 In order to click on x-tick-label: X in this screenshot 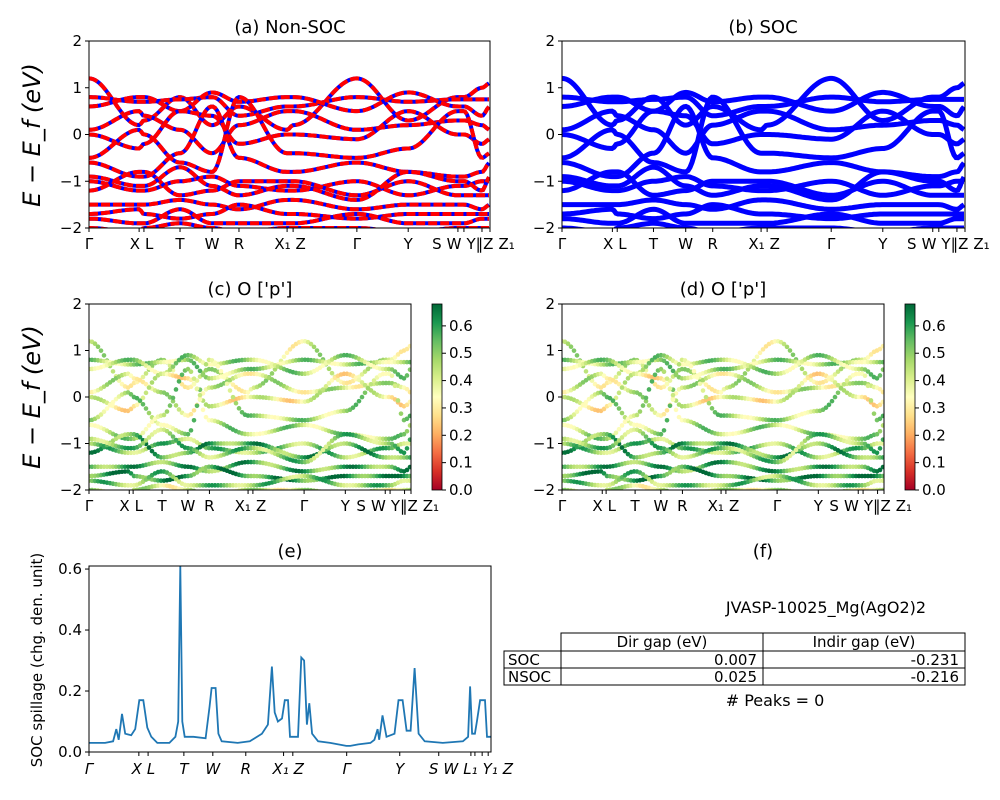, I will do `click(124, 506)`.